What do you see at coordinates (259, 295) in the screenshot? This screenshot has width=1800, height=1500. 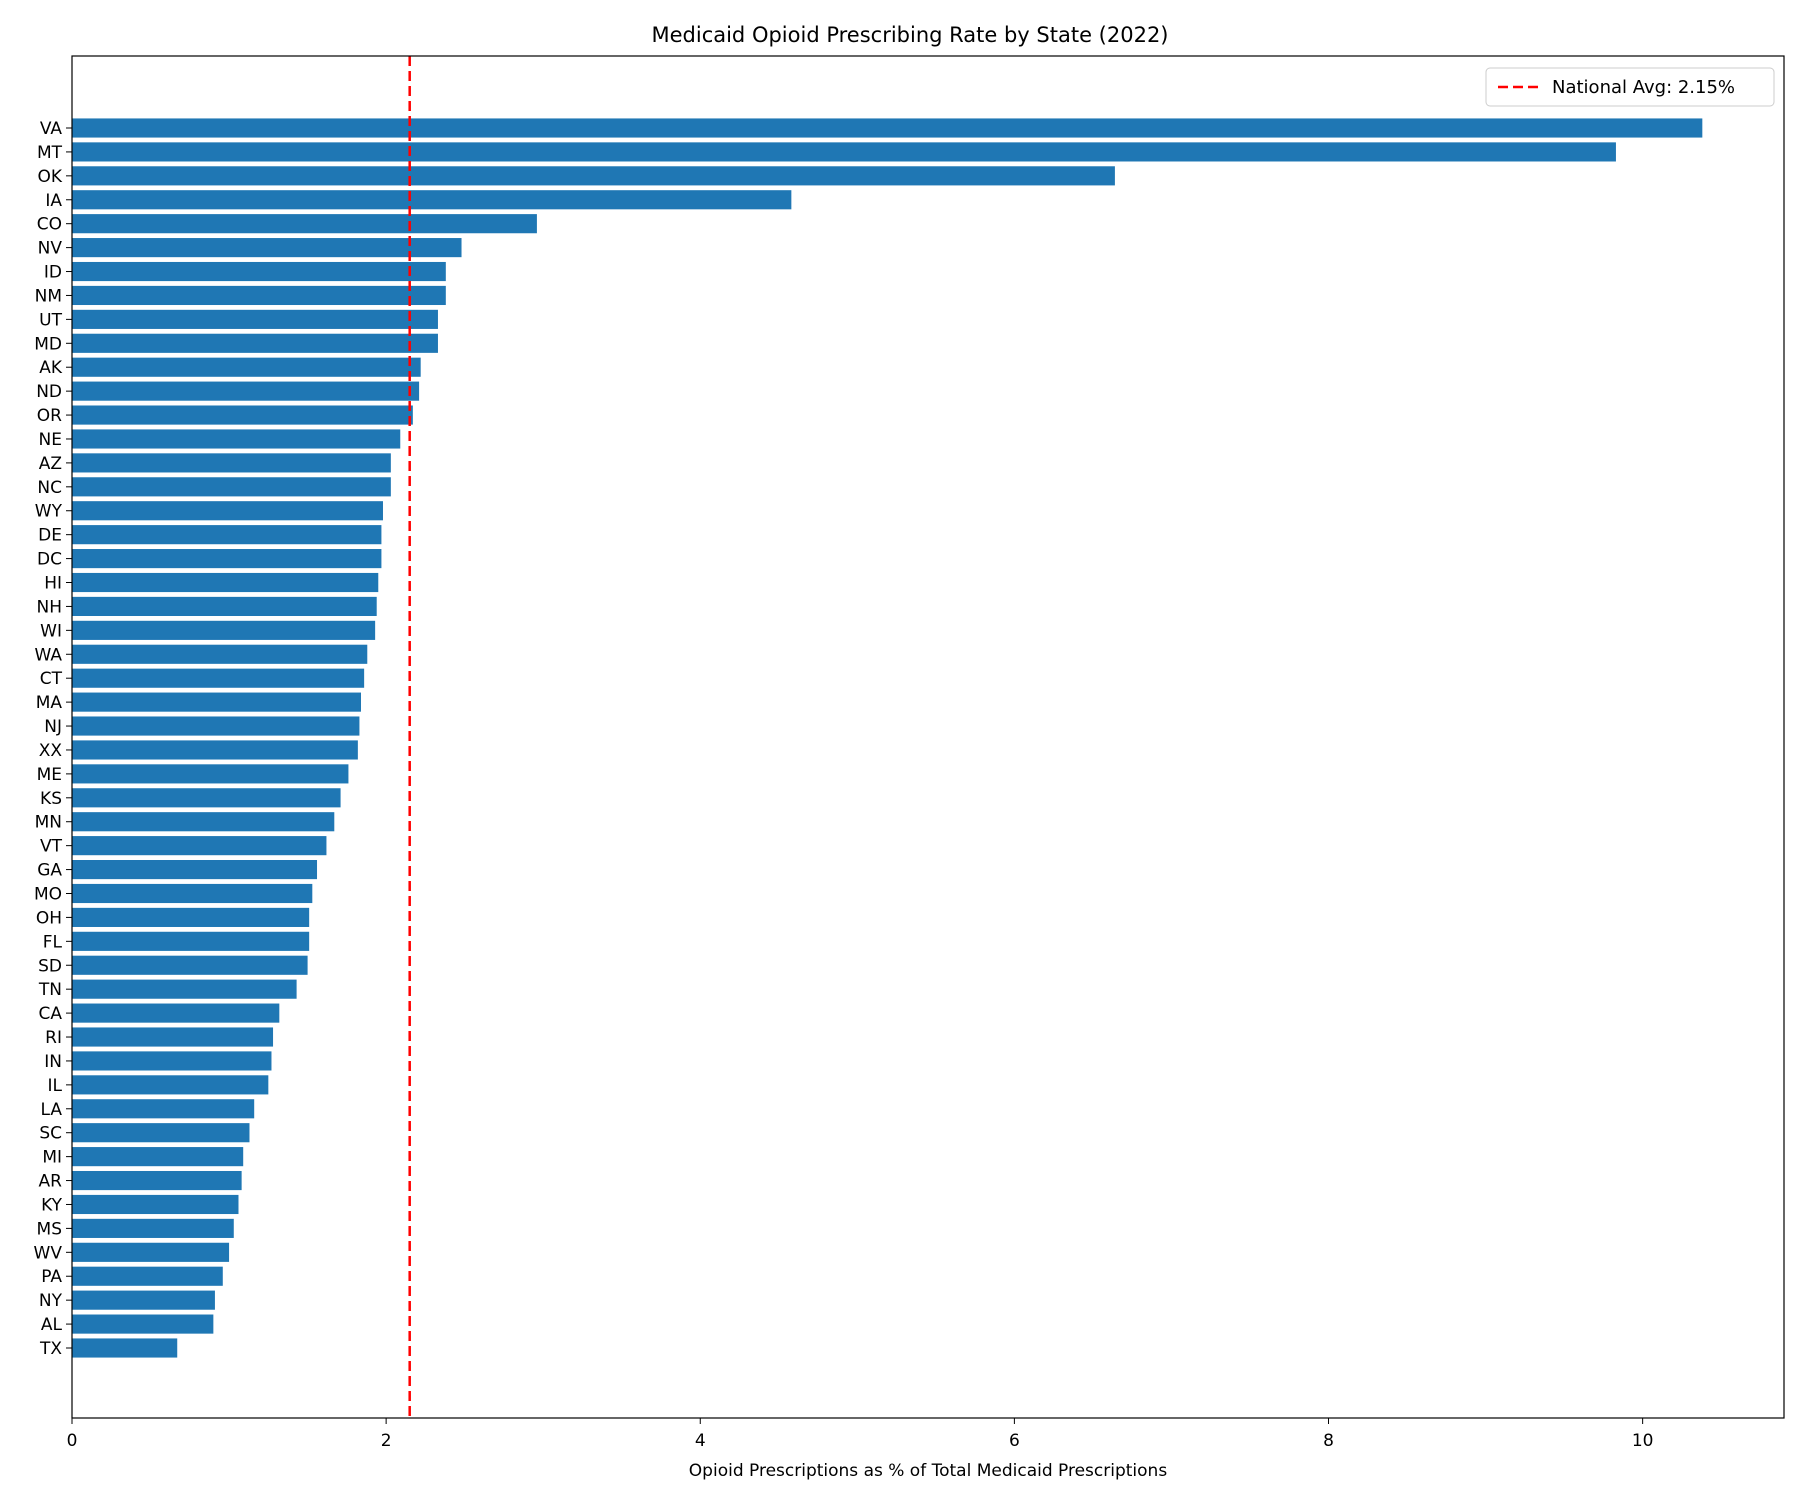 I see `bar-nm` at bounding box center [259, 295].